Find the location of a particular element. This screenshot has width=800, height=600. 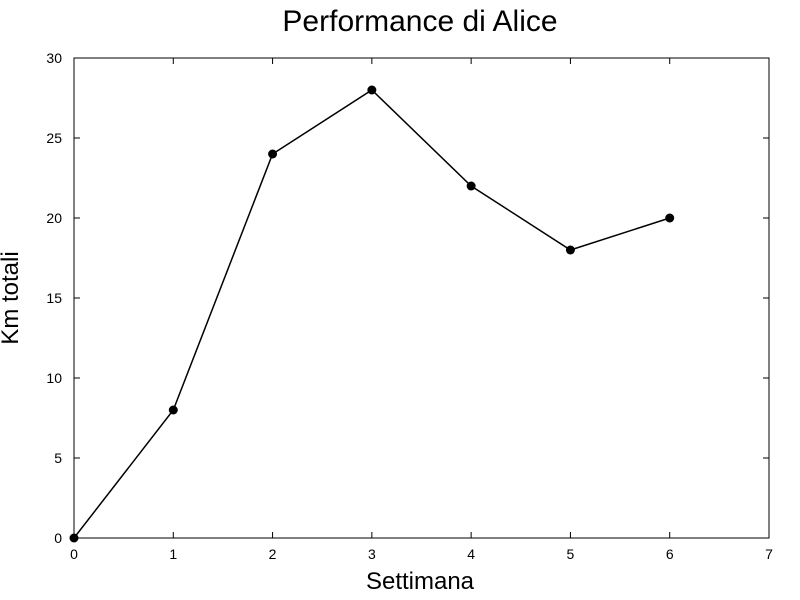

x-tick-label: 4 is located at coordinates (471, 554).